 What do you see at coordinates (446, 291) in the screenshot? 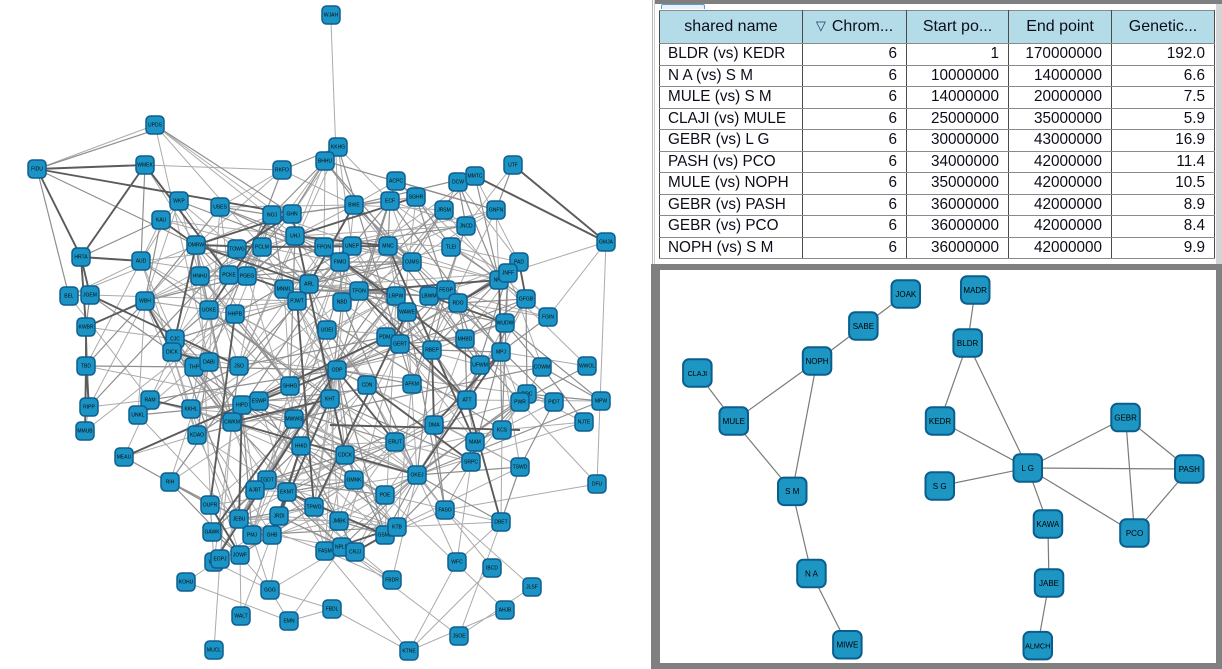
I see `svg-text: FEGP` at bounding box center [446, 291].